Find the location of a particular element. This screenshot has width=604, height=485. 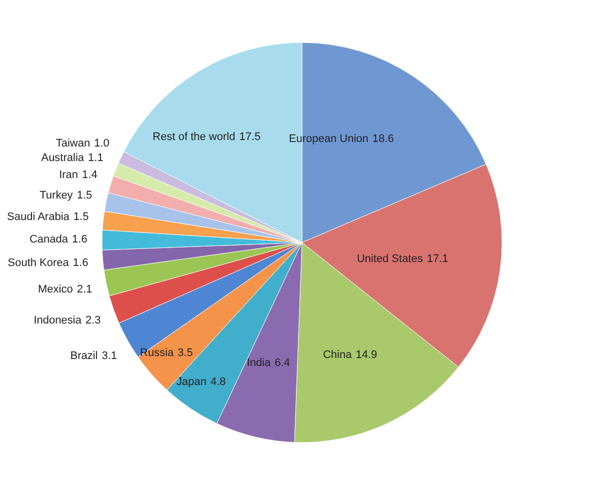

data-label: 6.4 is located at coordinates (282, 362).